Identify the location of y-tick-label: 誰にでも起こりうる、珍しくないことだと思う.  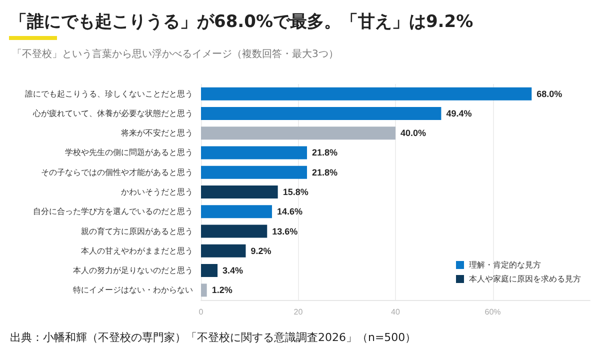
(109, 93).